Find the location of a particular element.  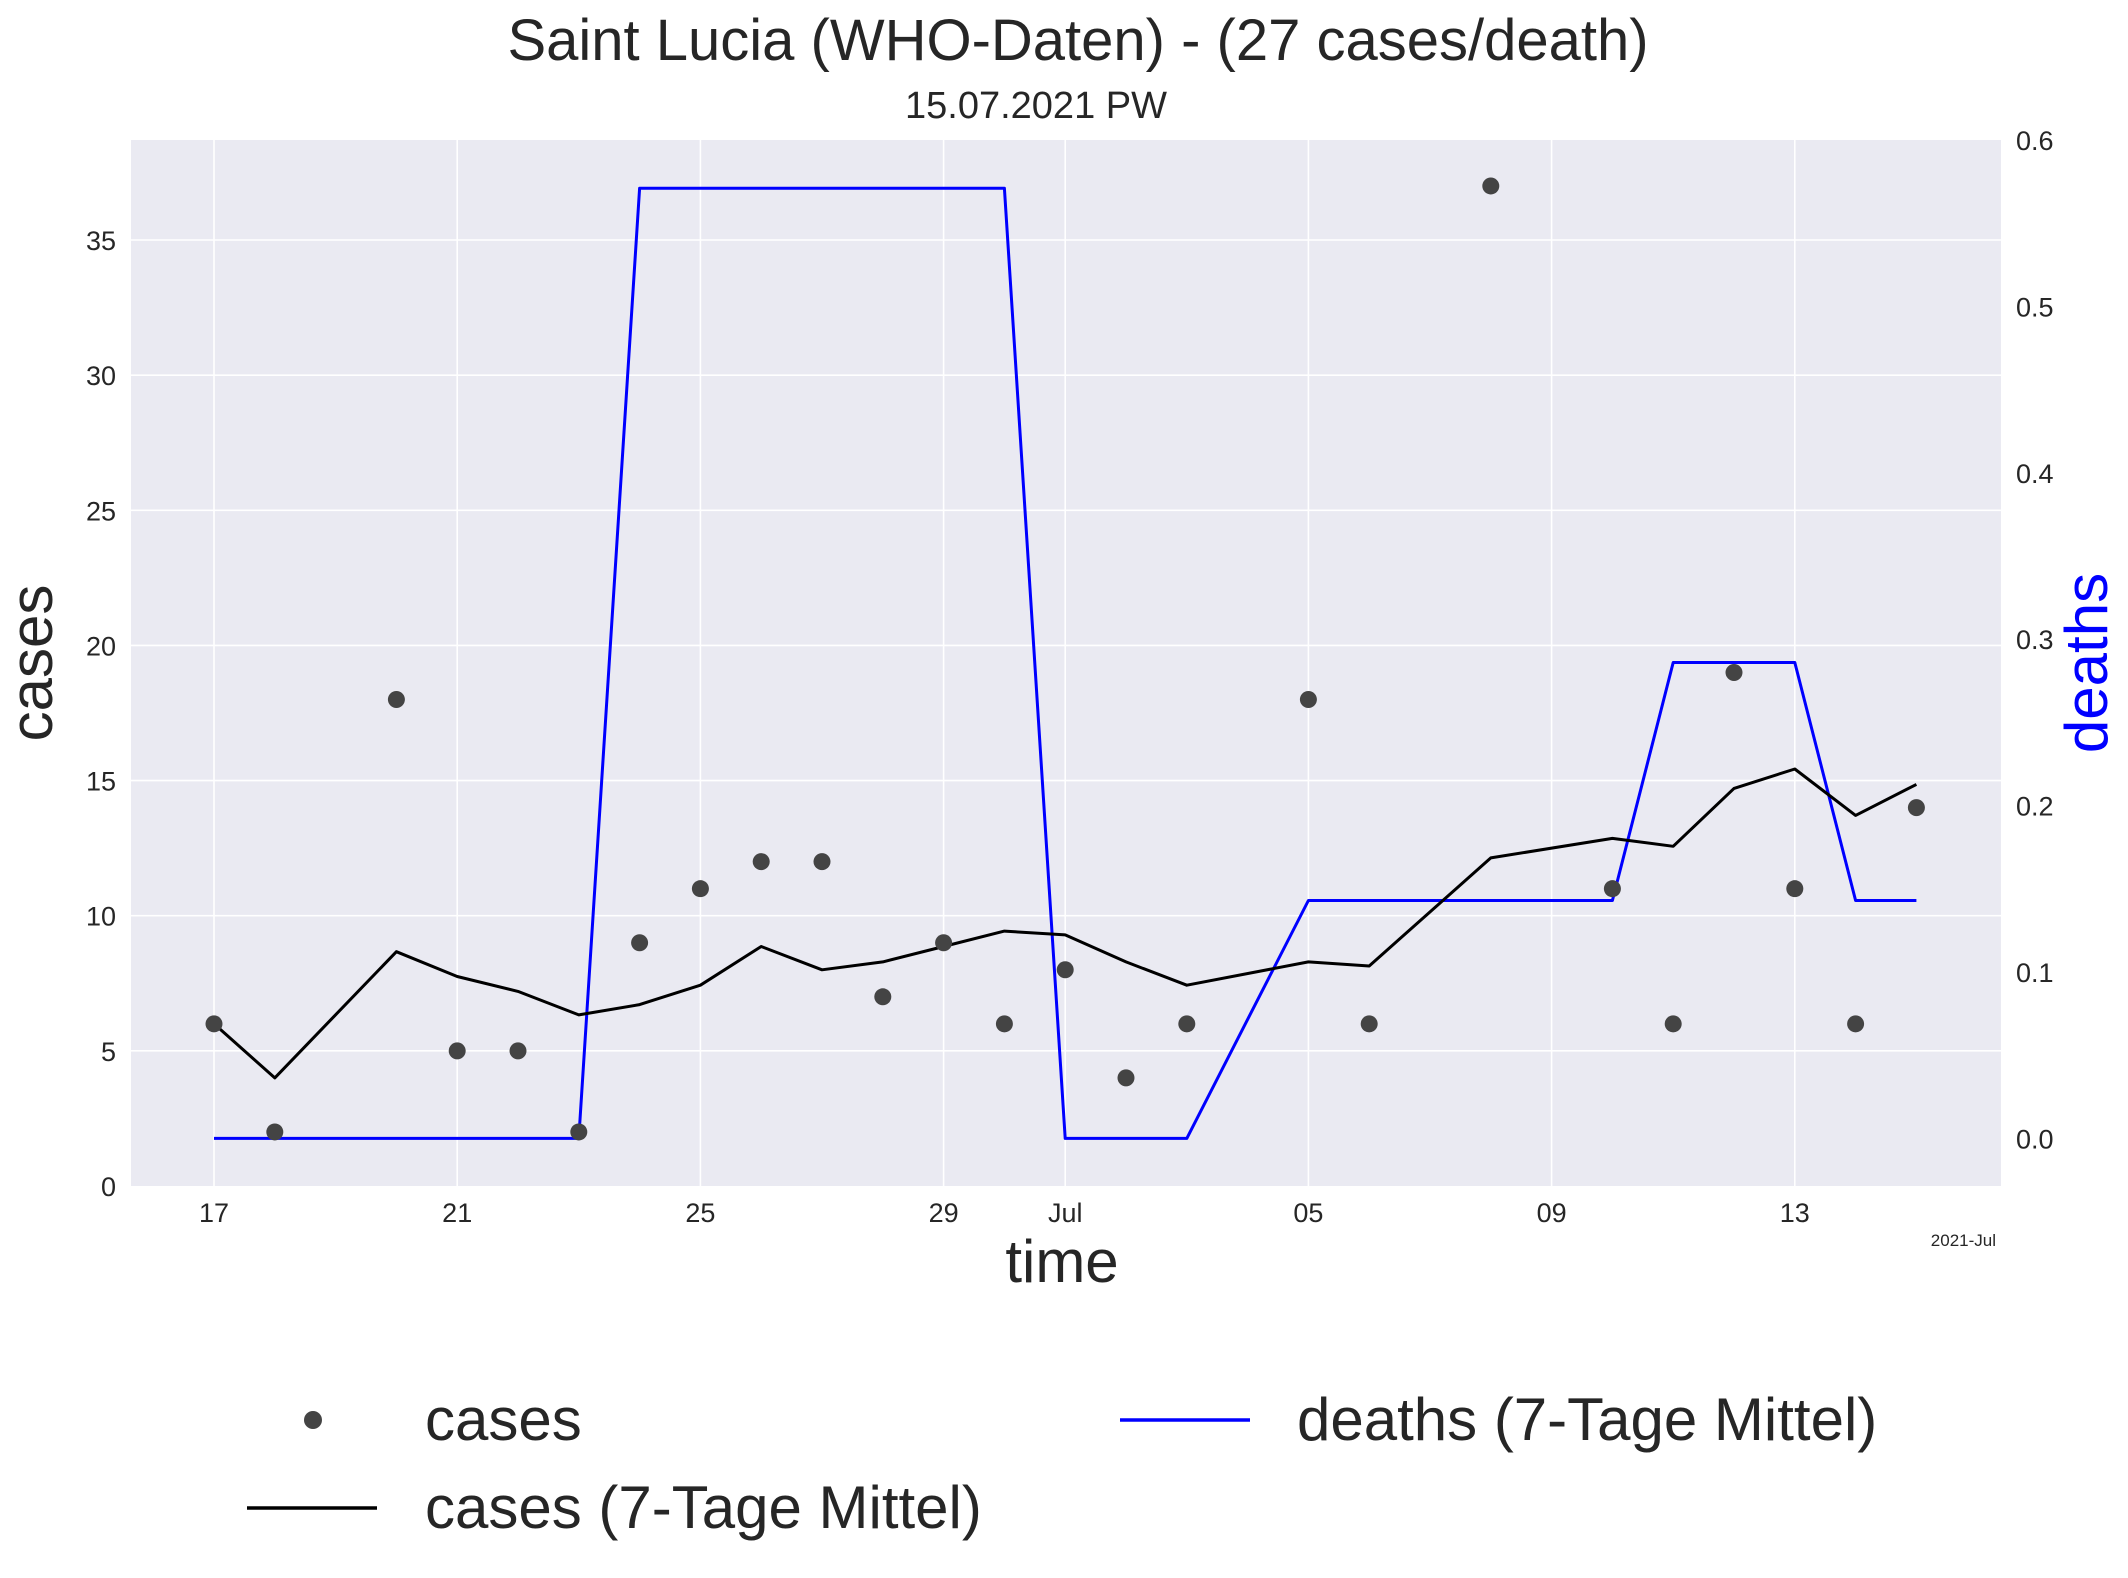

x-axis: 17 21 25 29 Jul 05 09 13 is located at coordinates (1004, 1213).